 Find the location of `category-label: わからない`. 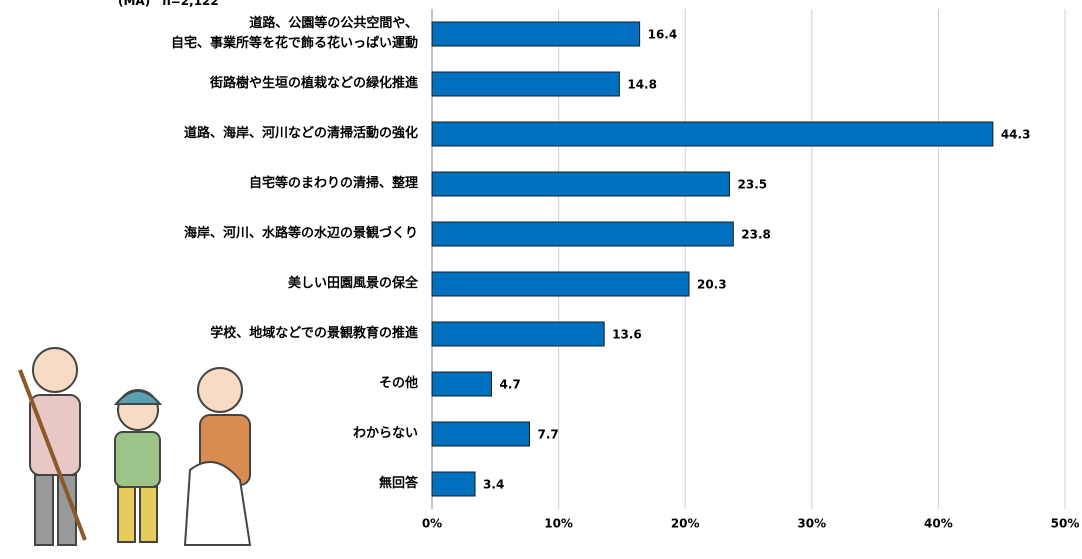

category-label: わからない is located at coordinates (385, 433).